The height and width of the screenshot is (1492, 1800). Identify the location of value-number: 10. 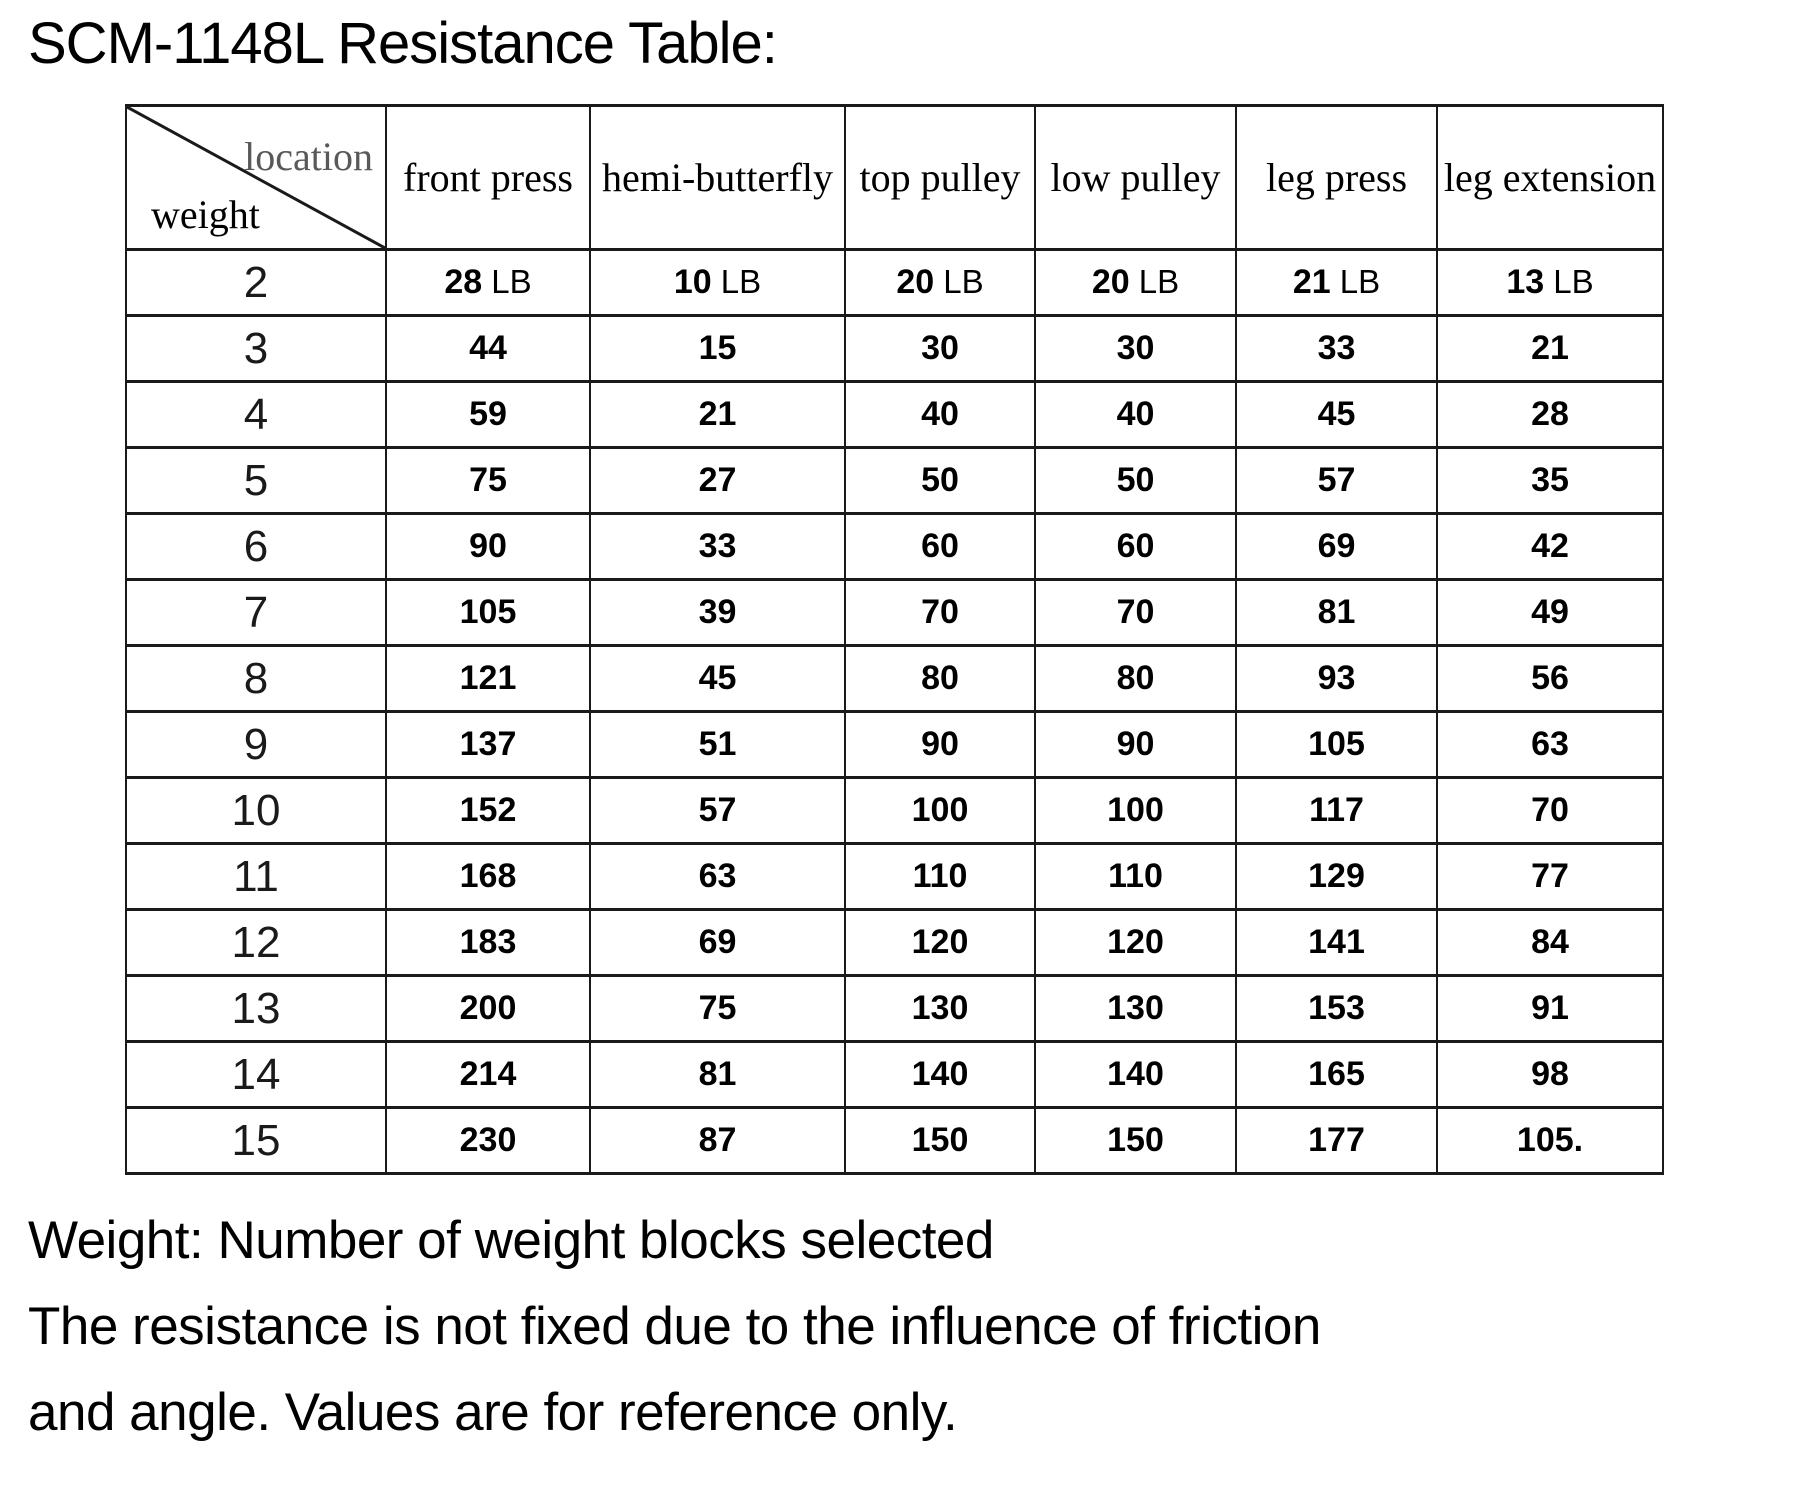
(692, 282).